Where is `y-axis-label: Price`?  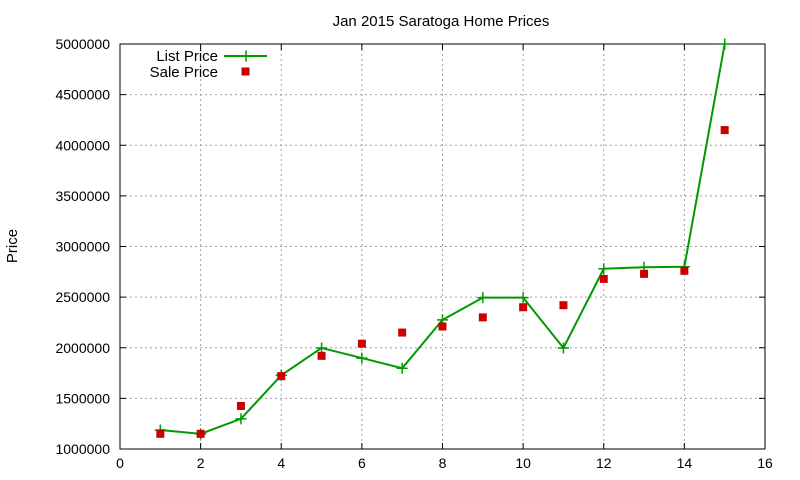
y-axis-label: Price is located at coordinates (12, 246).